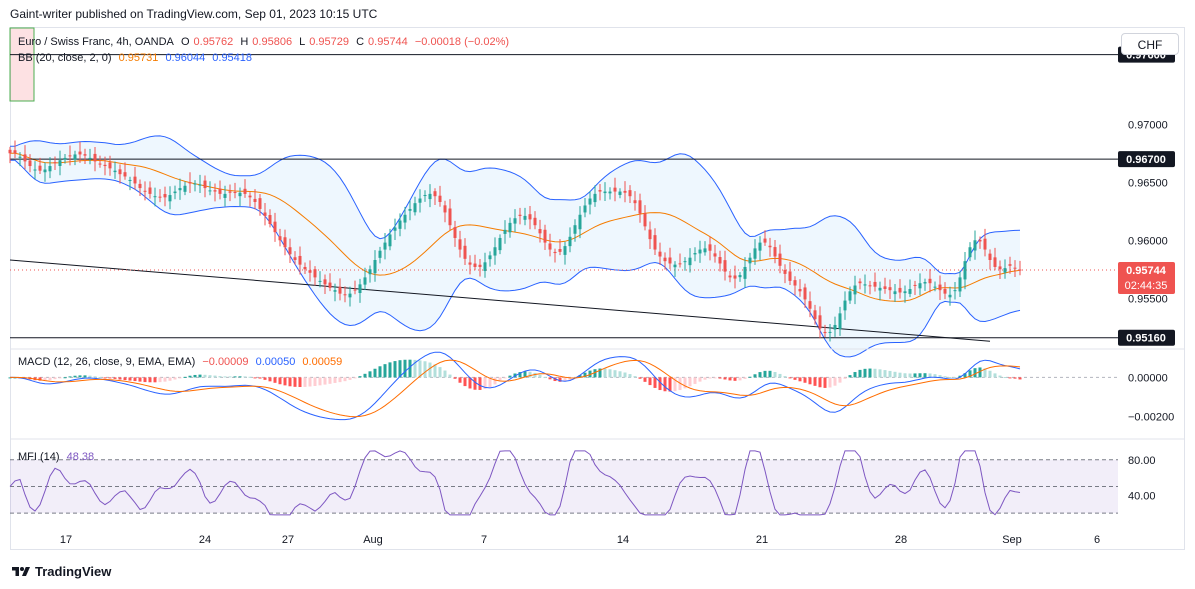  Describe the element at coordinates (515, 483) in the screenshot. I see `mfi-line` at that location.